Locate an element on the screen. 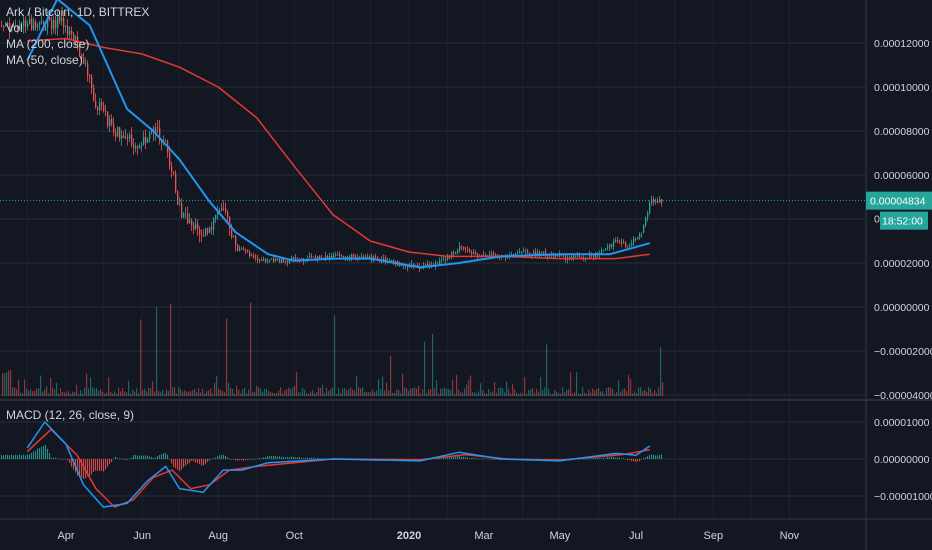 Image resolution: width=932 pixels, height=550 pixels. price-axis-label: 0.00006000 is located at coordinates (902, 176).